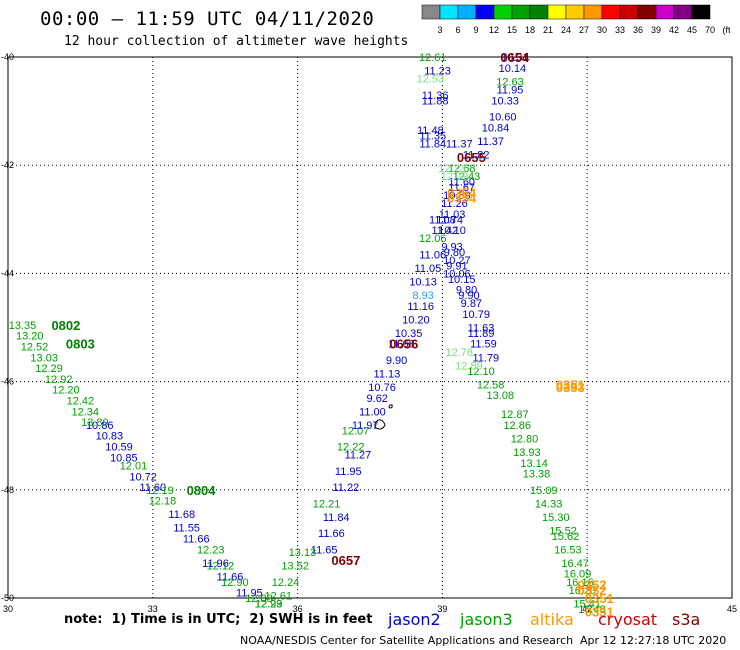 The image size is (740, 650). What do you see at coordinates (259, 599) in the screenshot?
I see `swh-value: 12.88` at bounding box center [259, 599].